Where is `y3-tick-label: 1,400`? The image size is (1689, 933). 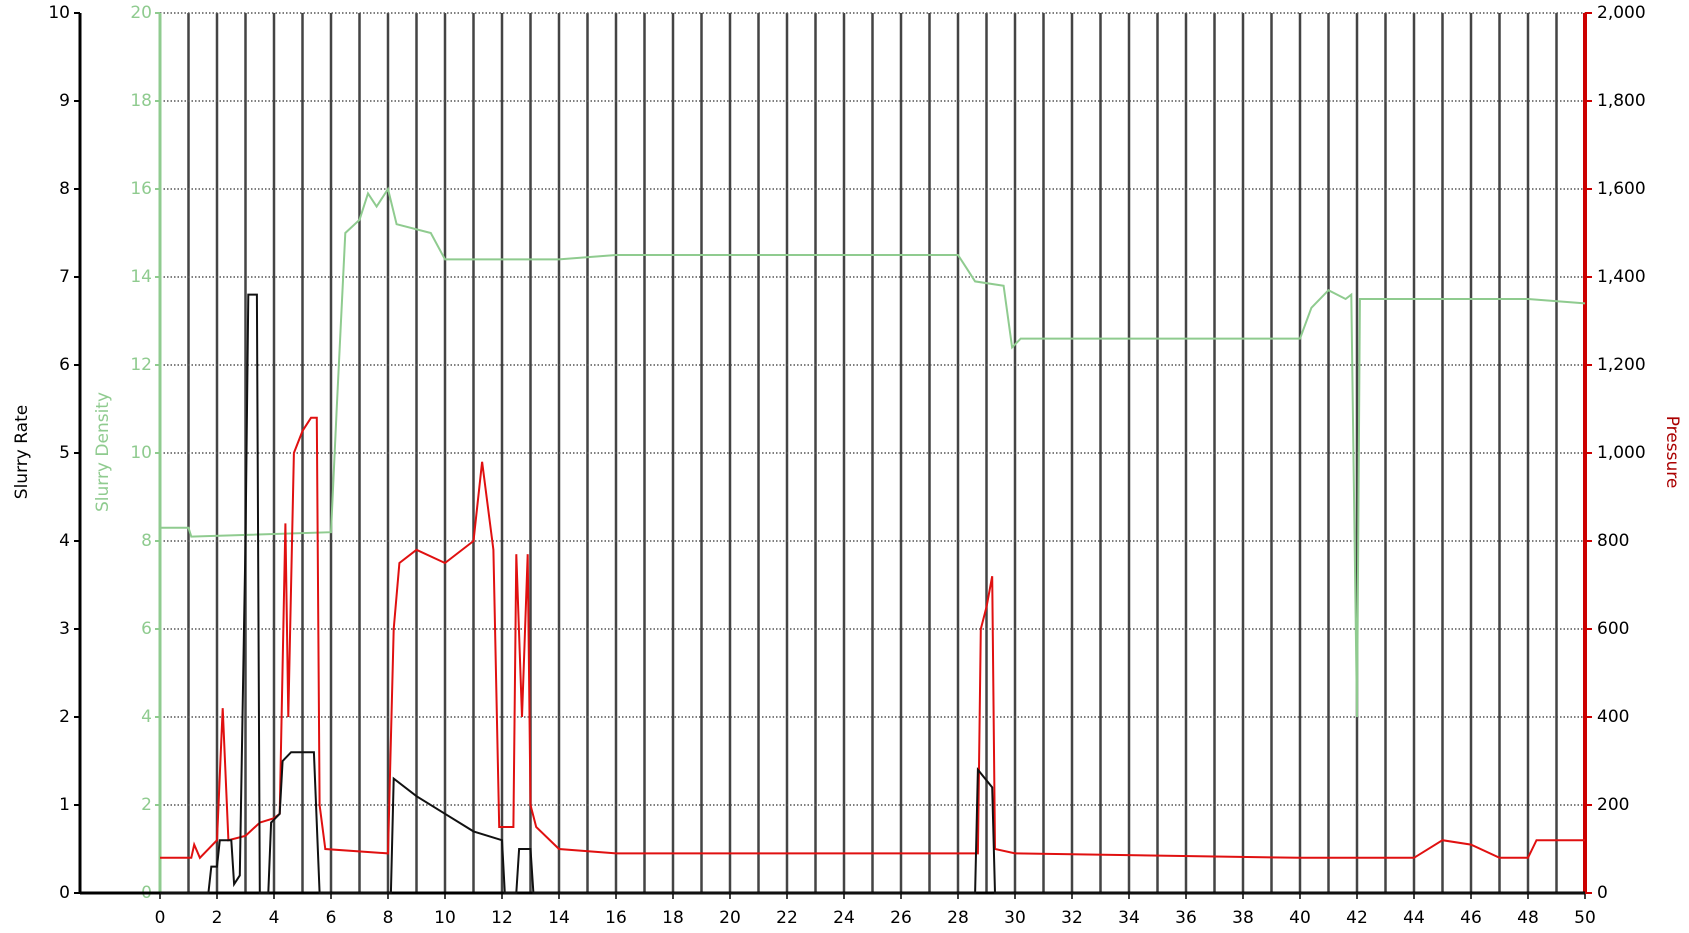 y3-tick-label: 1,400 is located at coordinates (1621, 277).